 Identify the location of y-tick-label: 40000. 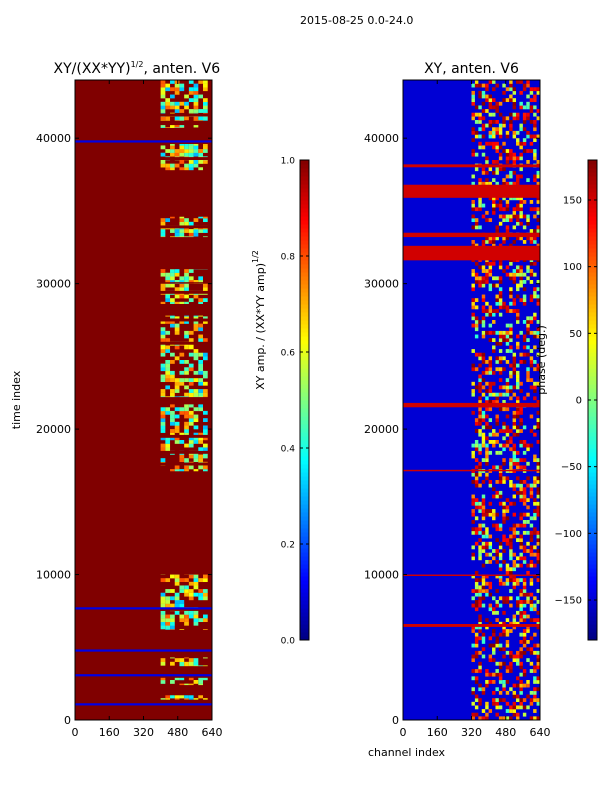
(53, 138).